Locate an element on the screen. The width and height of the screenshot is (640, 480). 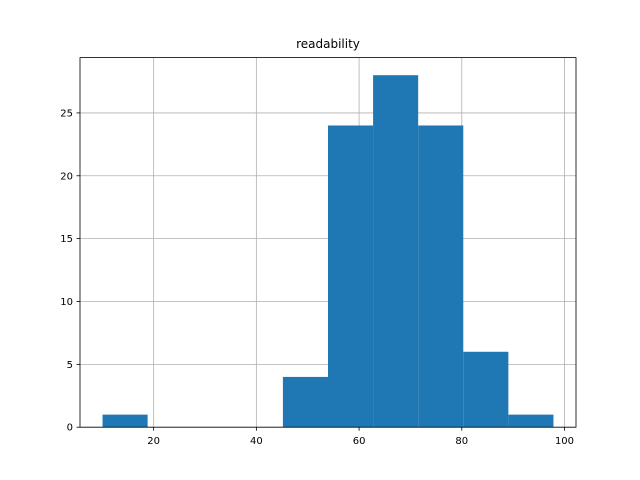
y-tick-label: 20 is located at coordinates (66, 176).